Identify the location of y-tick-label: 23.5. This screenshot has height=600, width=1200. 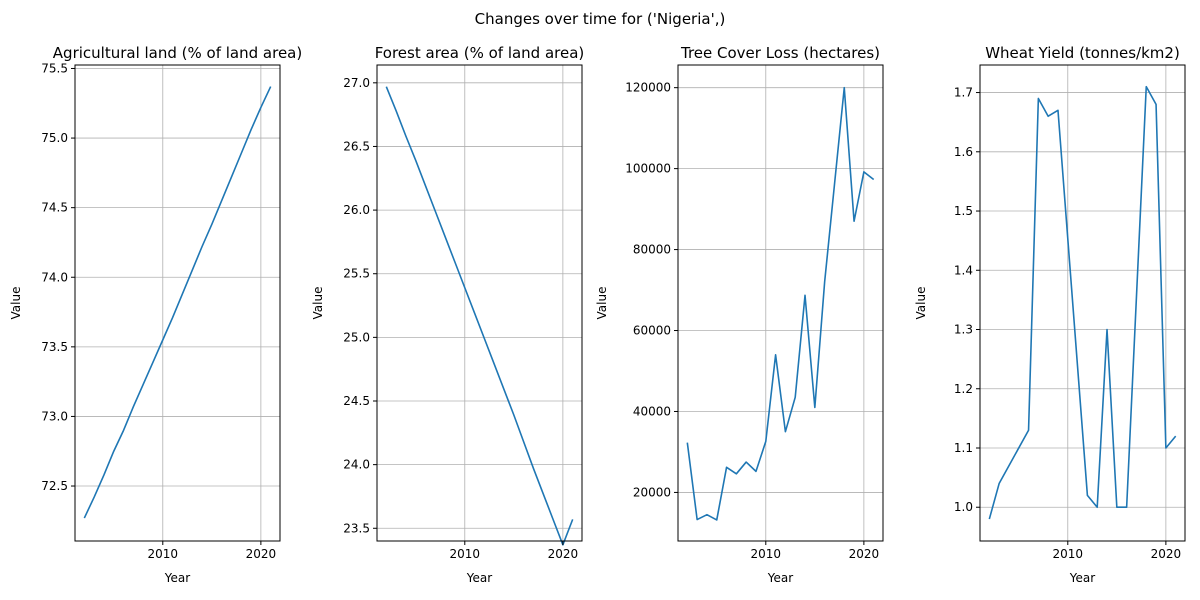
(356, 528).